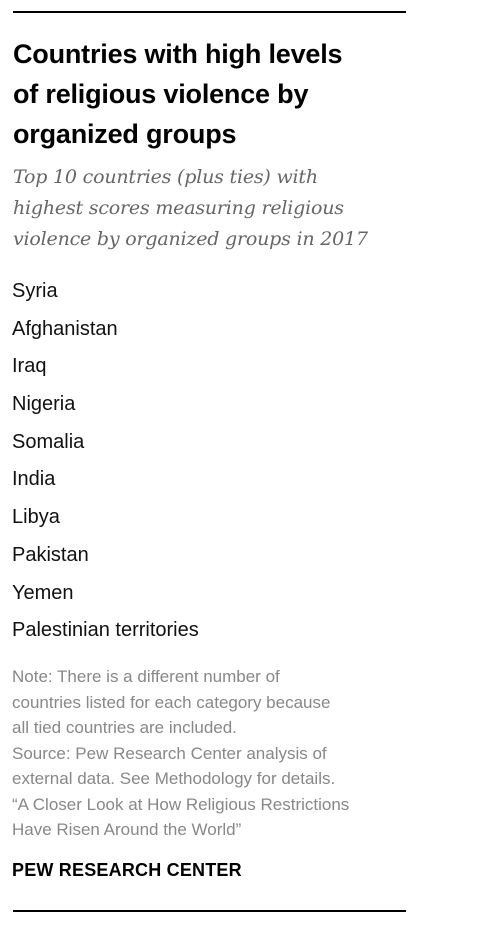  Describe the element at coordinates (50, 554) in the screenshot. I see `list-item: Pakistan` at that location.